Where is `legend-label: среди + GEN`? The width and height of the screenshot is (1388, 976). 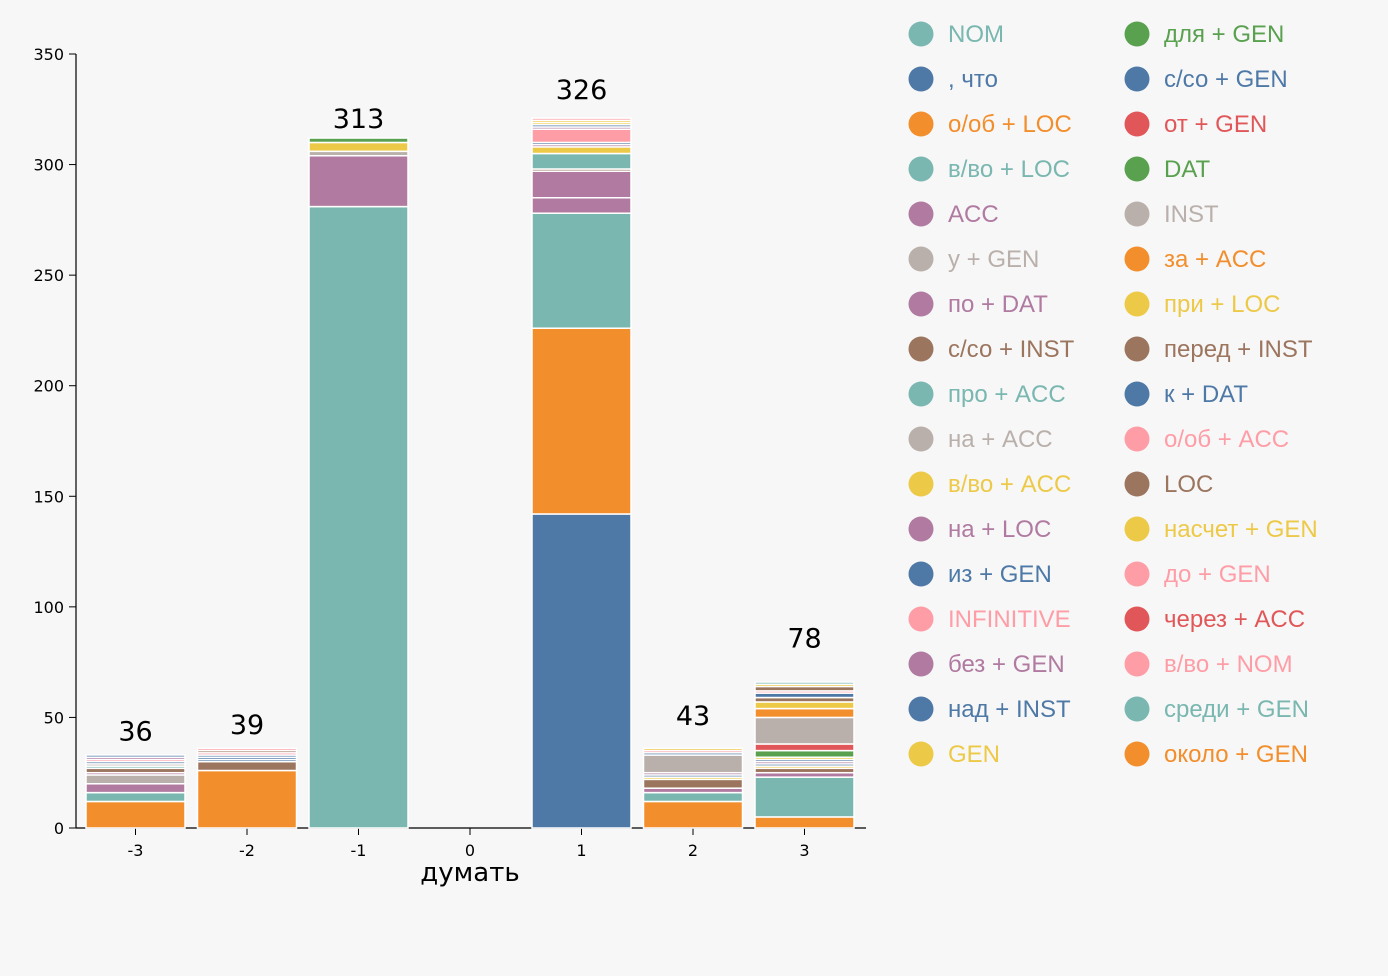
legend-label: среди + GEN is located at coordinates (1236, 709).